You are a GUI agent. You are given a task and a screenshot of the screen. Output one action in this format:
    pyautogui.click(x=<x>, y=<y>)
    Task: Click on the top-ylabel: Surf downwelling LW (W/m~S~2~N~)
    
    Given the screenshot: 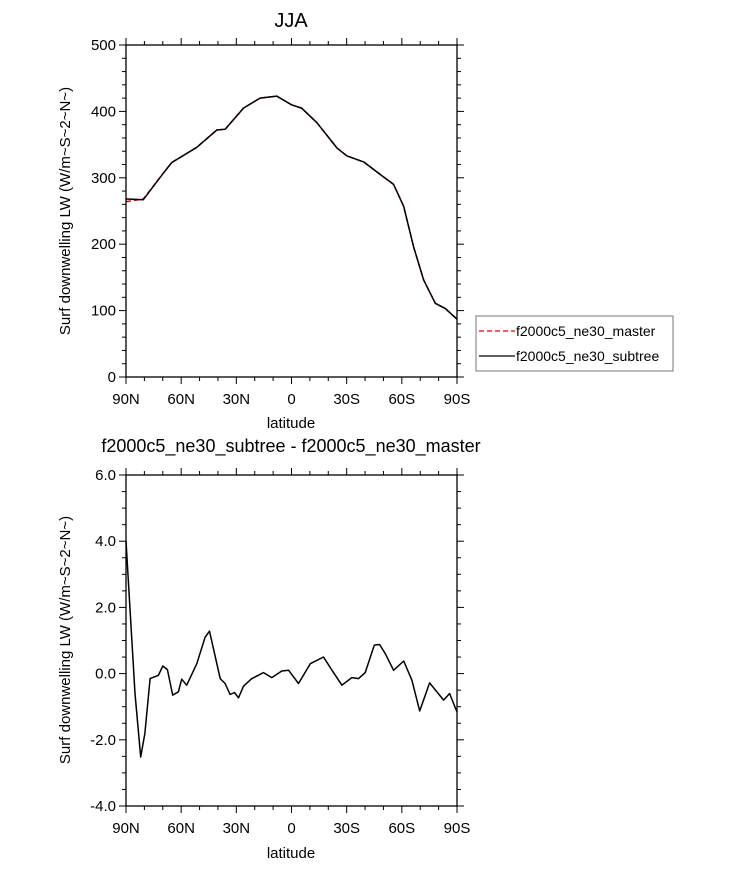 What is the action you would take?
    pyautogui.click(x=65, y=211)
    